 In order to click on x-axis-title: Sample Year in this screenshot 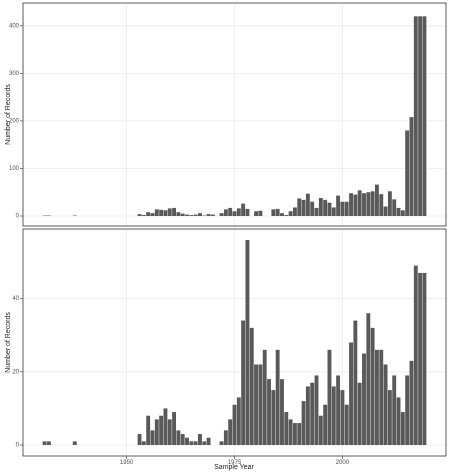, I will do `click(234, 467)`.